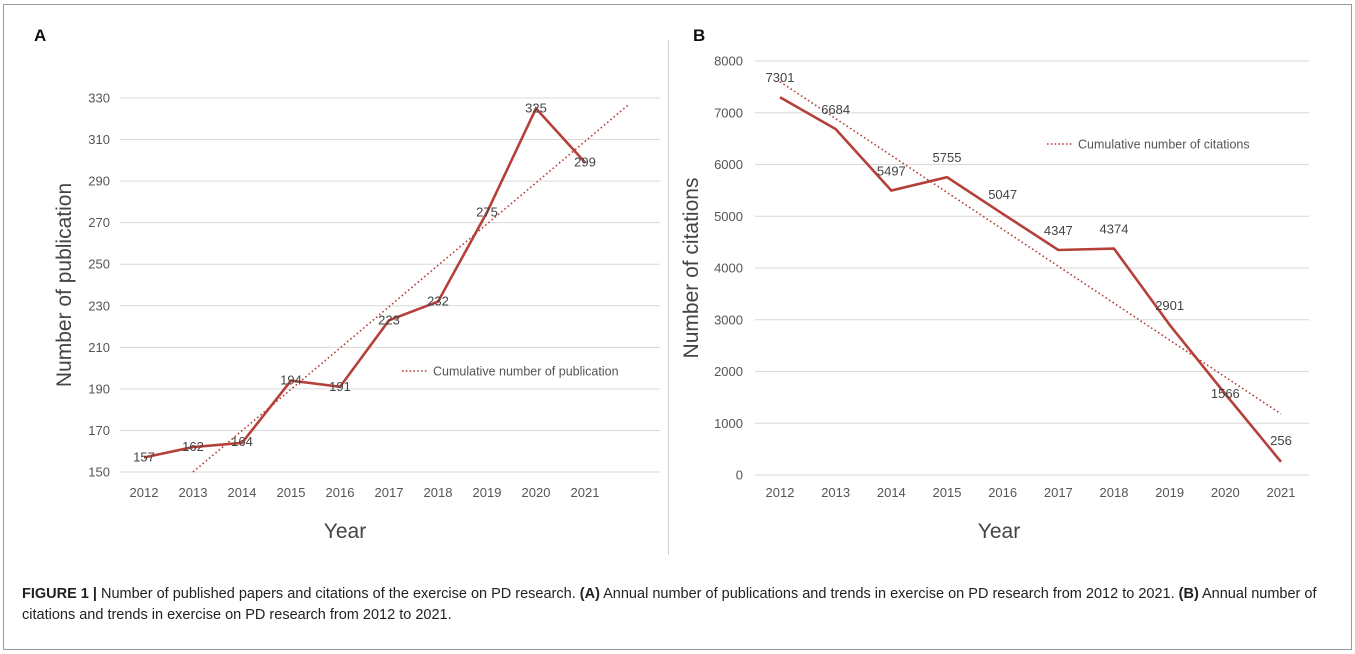 The width and height of the screenshot is (1355, 654). I want to click on y-axis-title: Number of citations, so click(691, 268).